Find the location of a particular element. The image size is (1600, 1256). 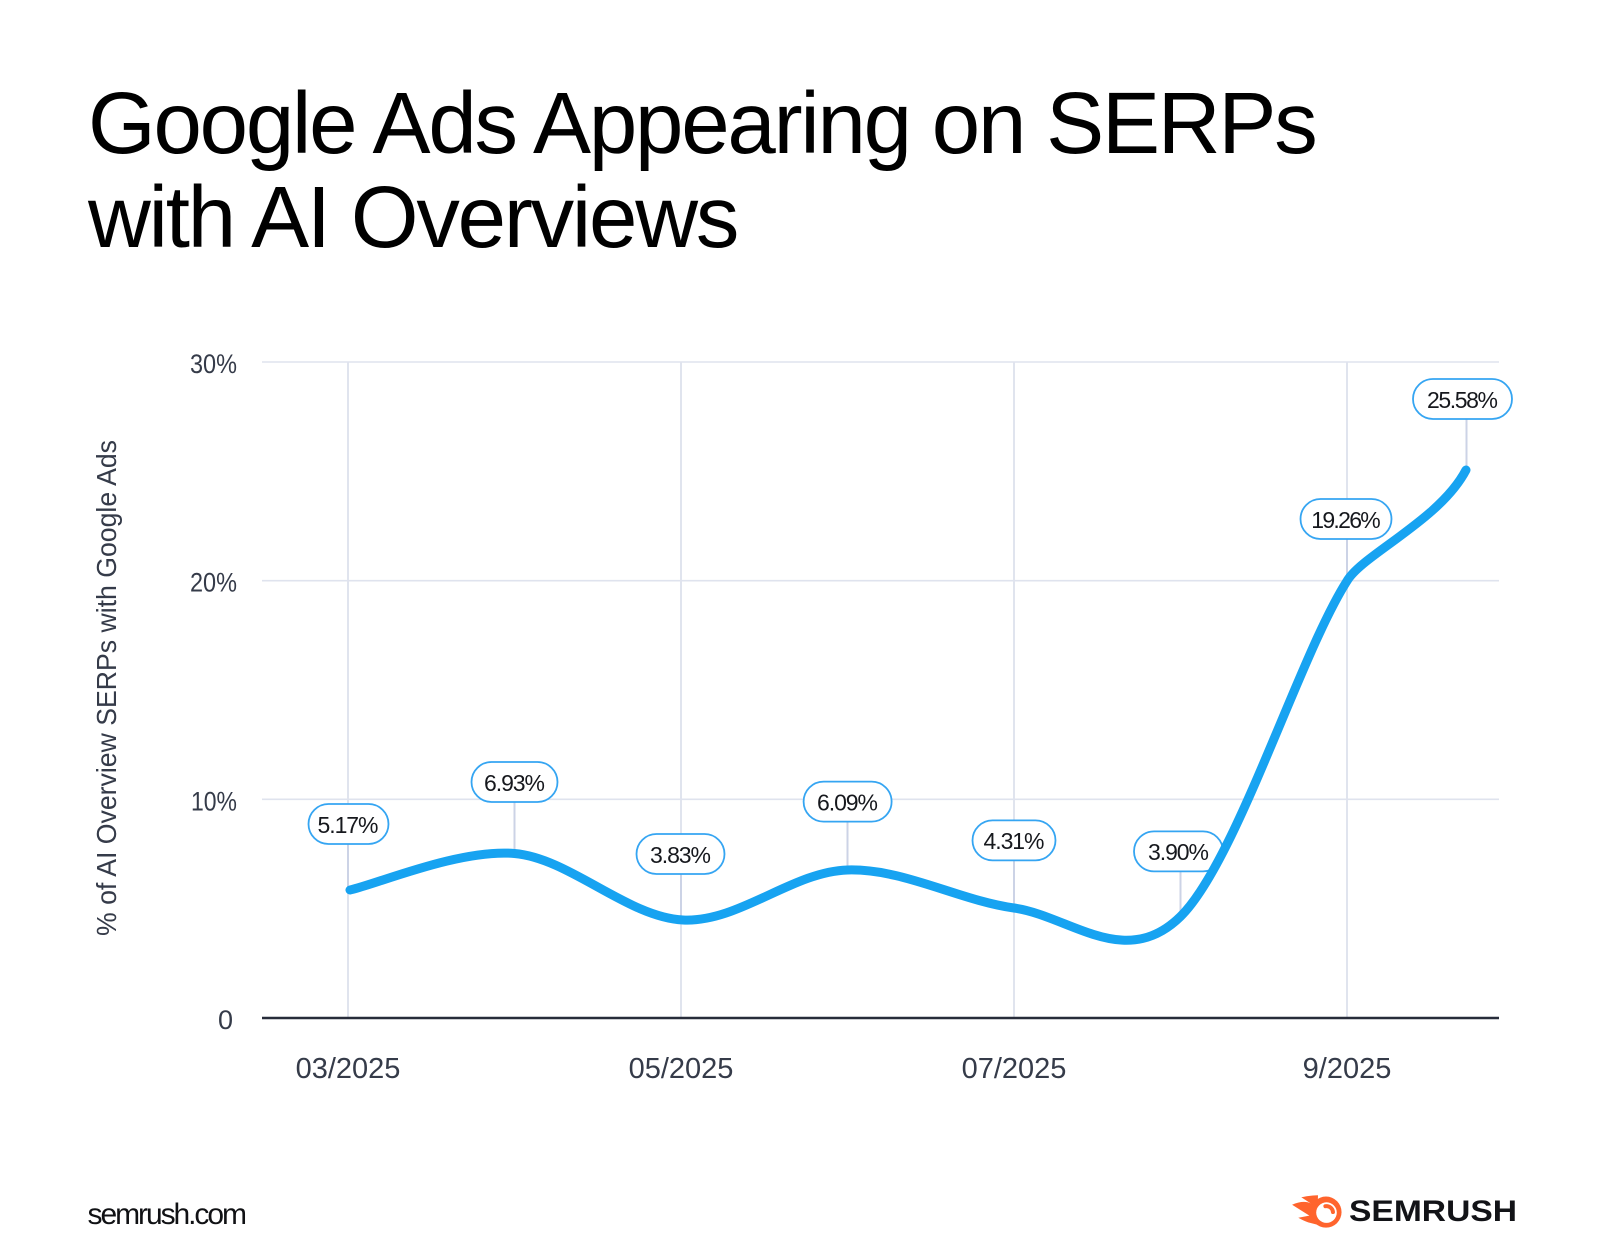

svg-text: 19.26% is located at coordinates (1346, 520).